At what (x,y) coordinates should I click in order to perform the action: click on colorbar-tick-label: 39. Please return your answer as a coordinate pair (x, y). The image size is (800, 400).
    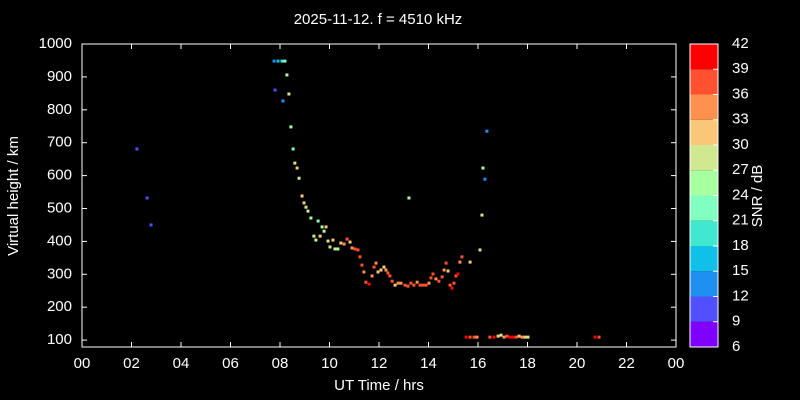
    Looking at the image, I should click on (740, 68).